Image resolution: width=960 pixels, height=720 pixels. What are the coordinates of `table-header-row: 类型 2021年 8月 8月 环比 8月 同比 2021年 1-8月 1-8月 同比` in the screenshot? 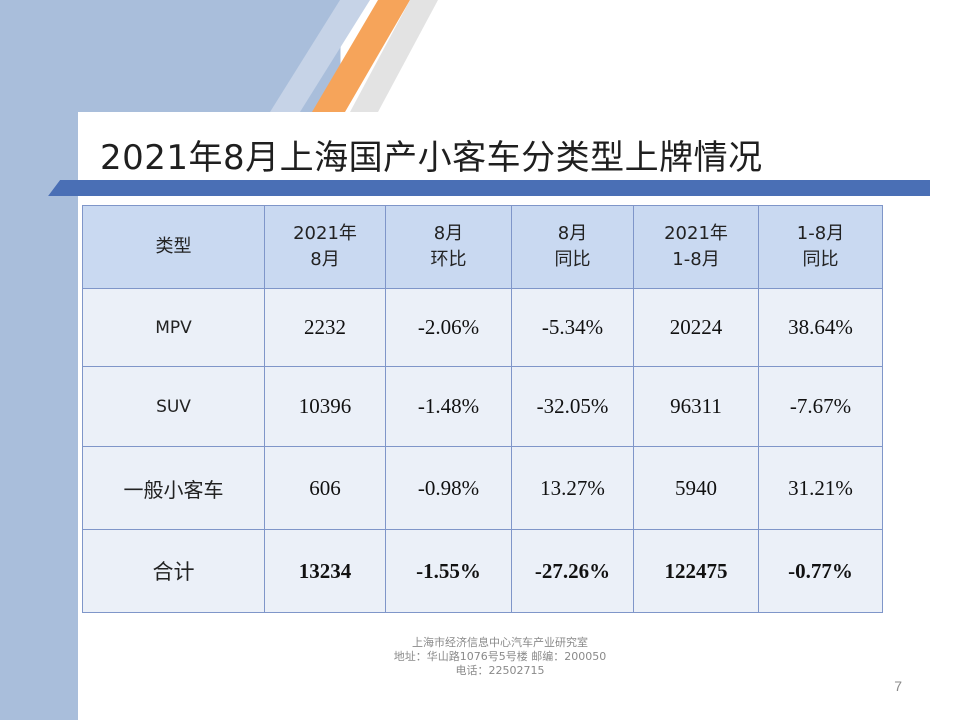 It's located at (482, 247).